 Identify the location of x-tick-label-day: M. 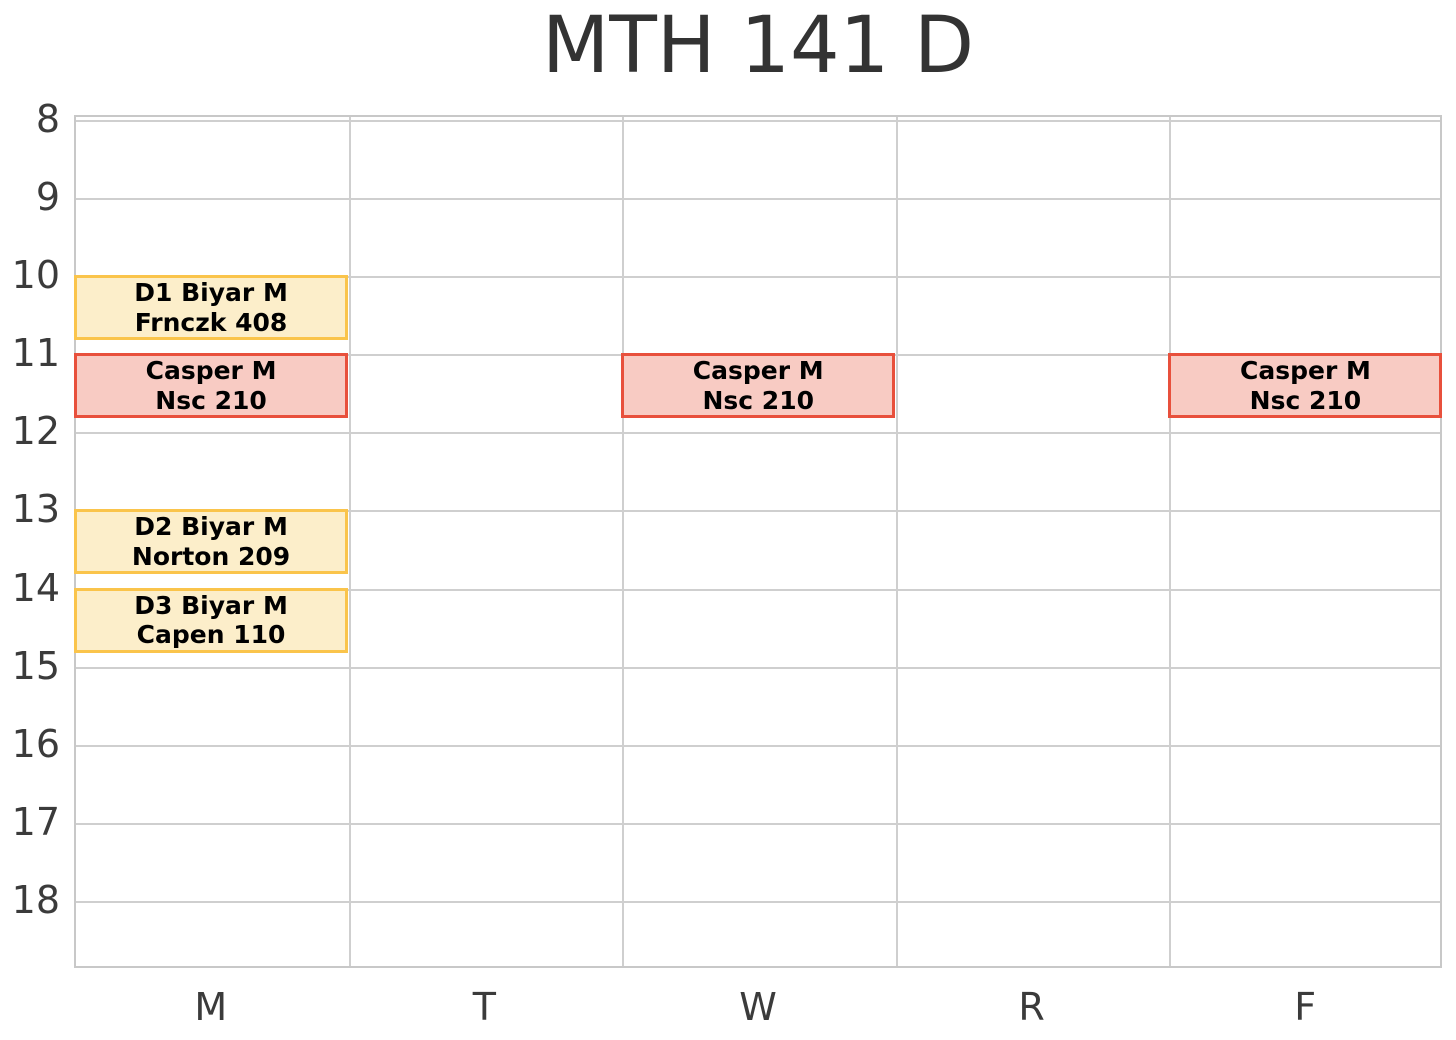
(211, 1007).